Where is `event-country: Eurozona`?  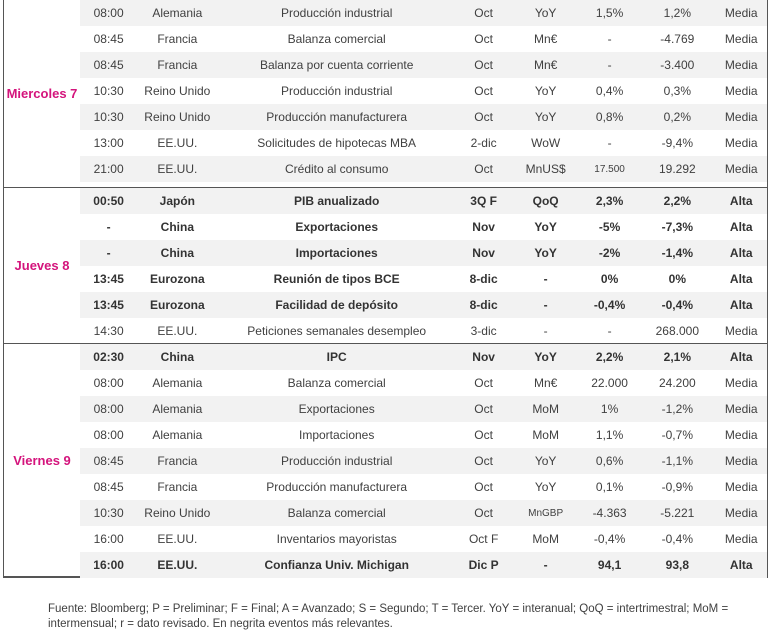
event-country: Eurozona is located at coordinates (177, 305).